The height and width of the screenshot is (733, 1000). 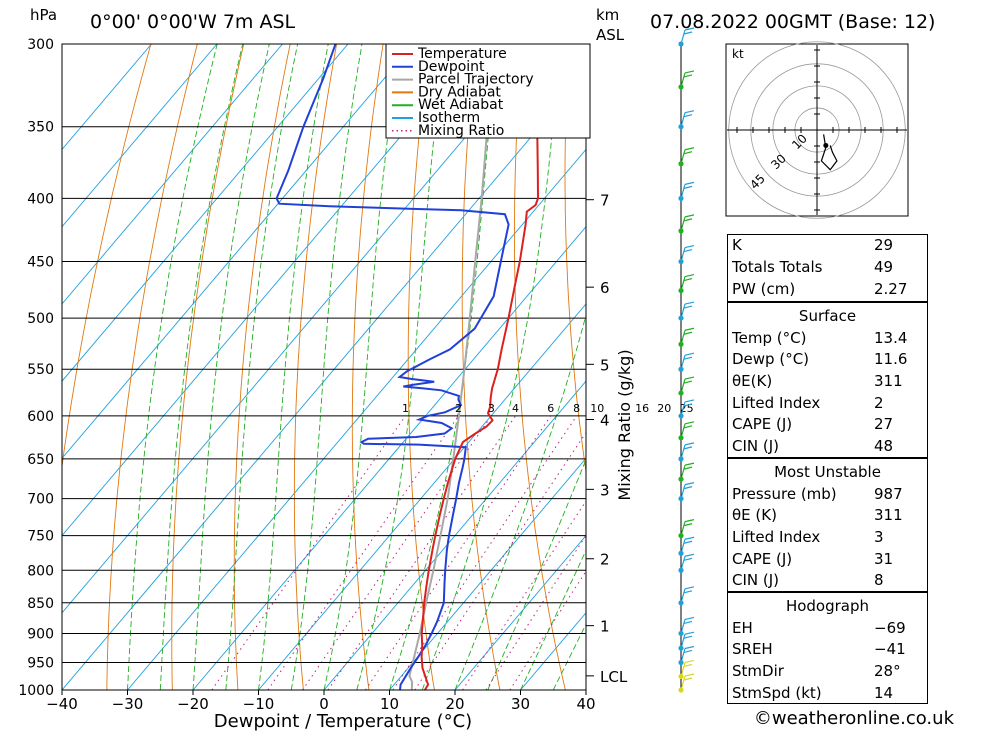 What do you see at coordinates (605, 627) in the screenshot?
I see `altitude-tick-label: 1` at bounding box center [605, 627].